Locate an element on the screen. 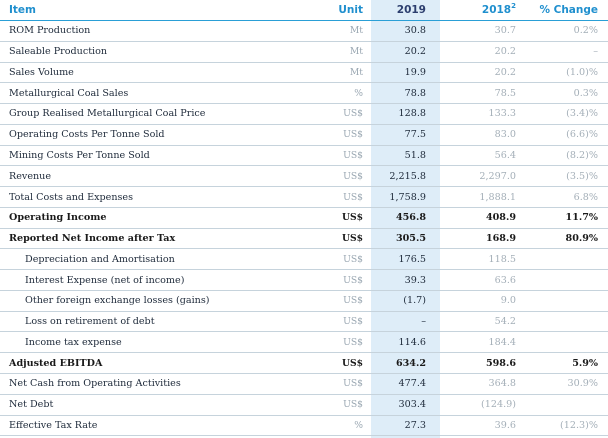 This screenshot has width=608, height=438. row-value-2018: 63.6 is located at coordinates (481, 280).